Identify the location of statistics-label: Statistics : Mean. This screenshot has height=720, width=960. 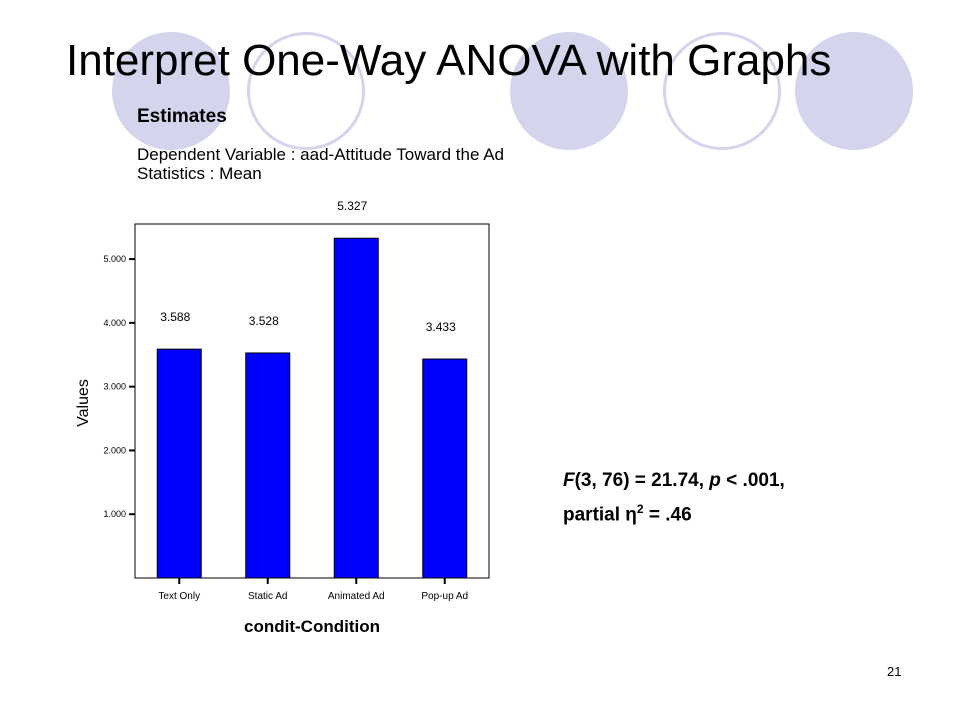
(199, 173).